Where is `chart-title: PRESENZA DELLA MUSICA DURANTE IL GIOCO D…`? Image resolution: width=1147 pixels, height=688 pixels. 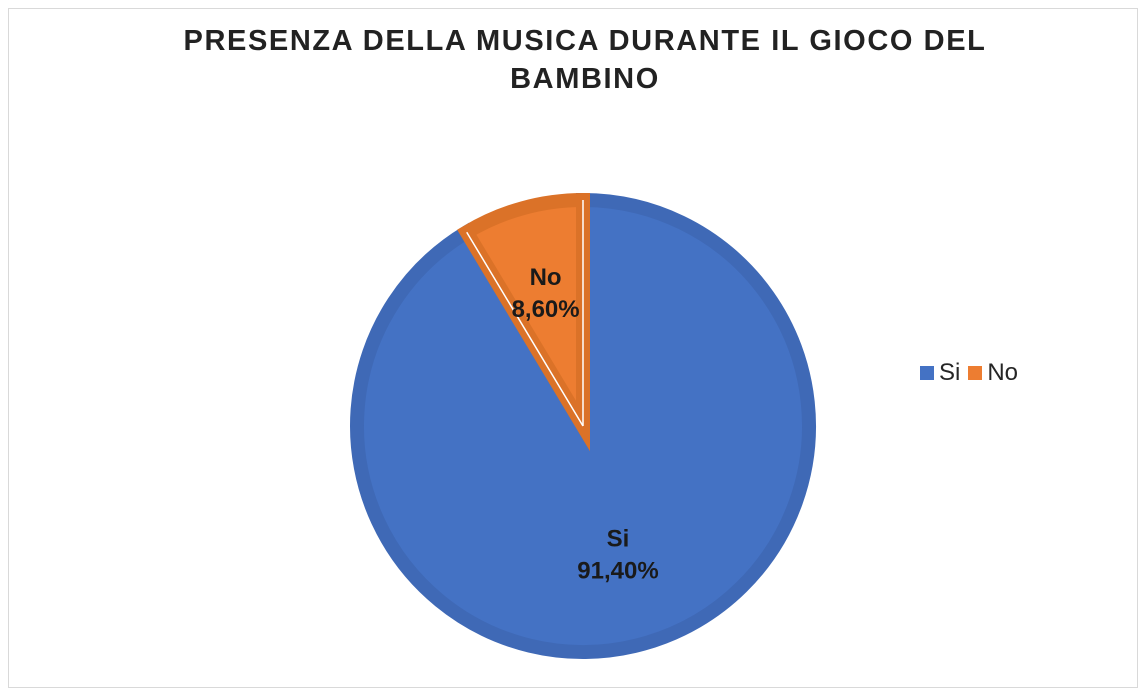 chart-title: PRESENZA DELLA MUSICA DURANTE IL GIOCO D… is located at coordinates (585, 60).